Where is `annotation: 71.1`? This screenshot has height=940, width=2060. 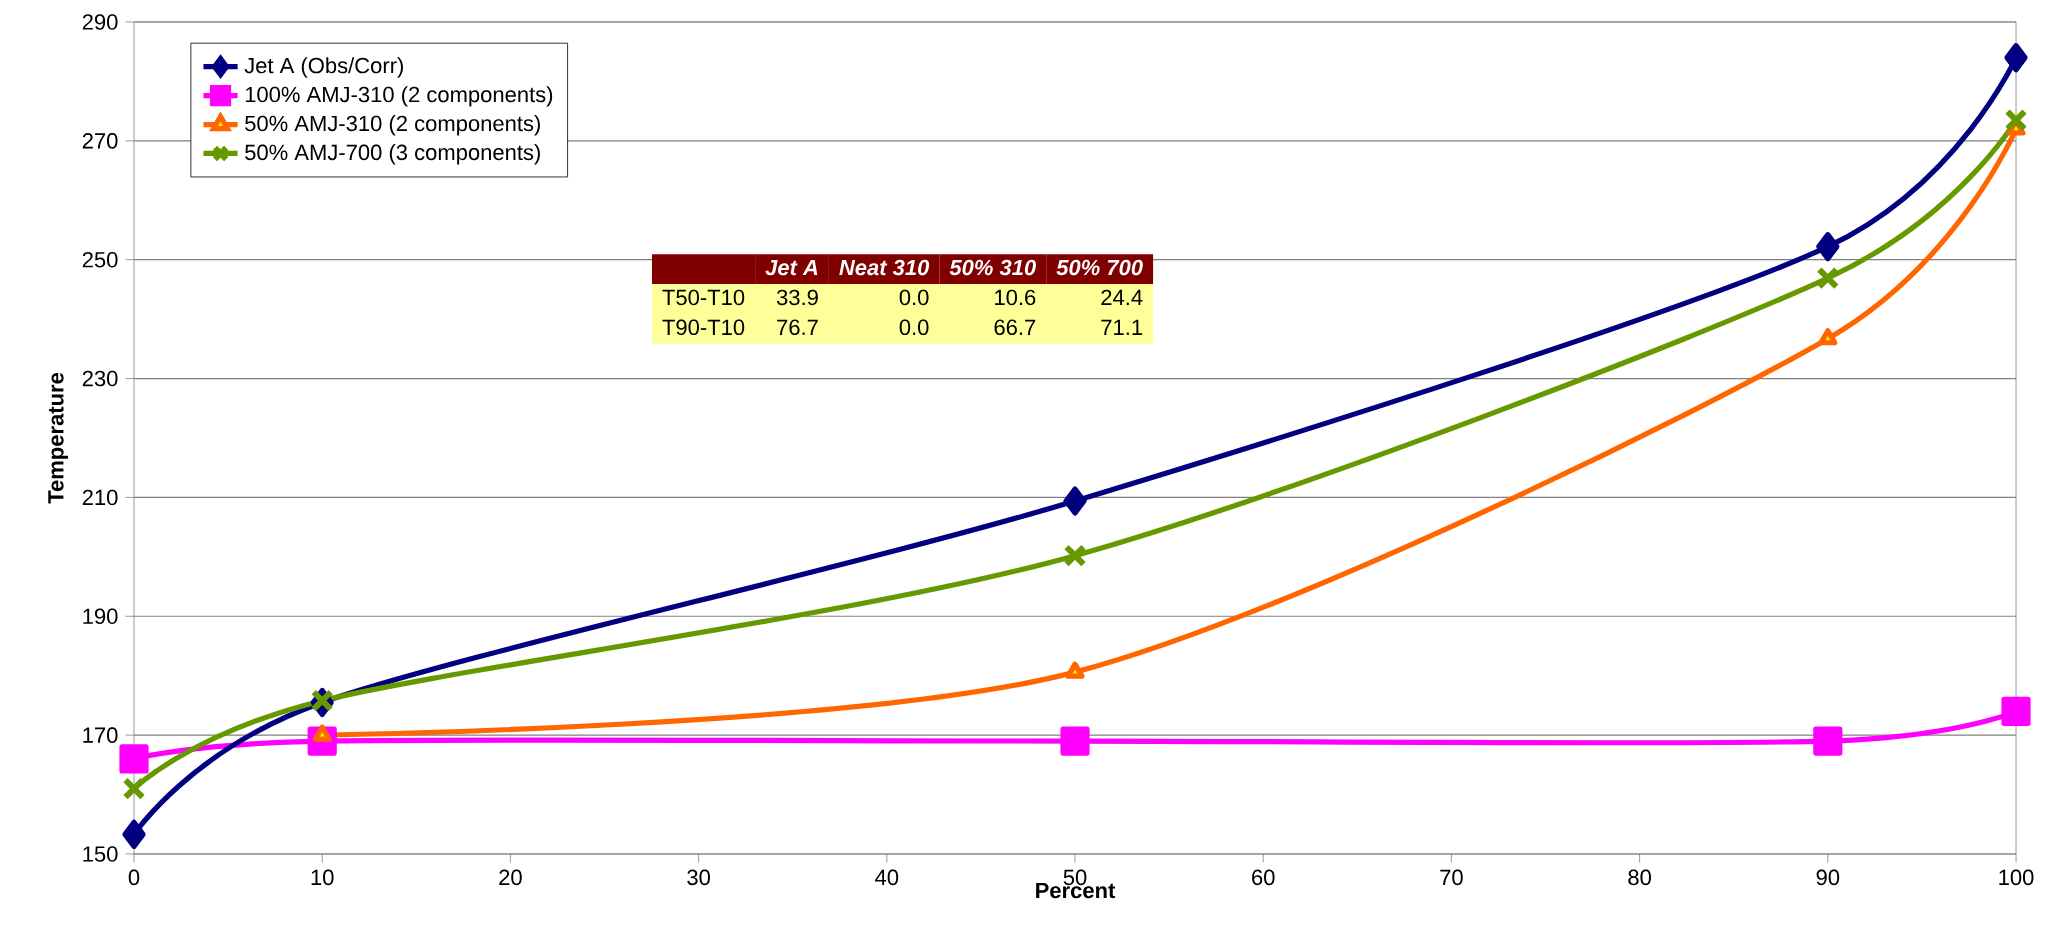 annotation: 71.1 is located at coordinates (1122, 327).